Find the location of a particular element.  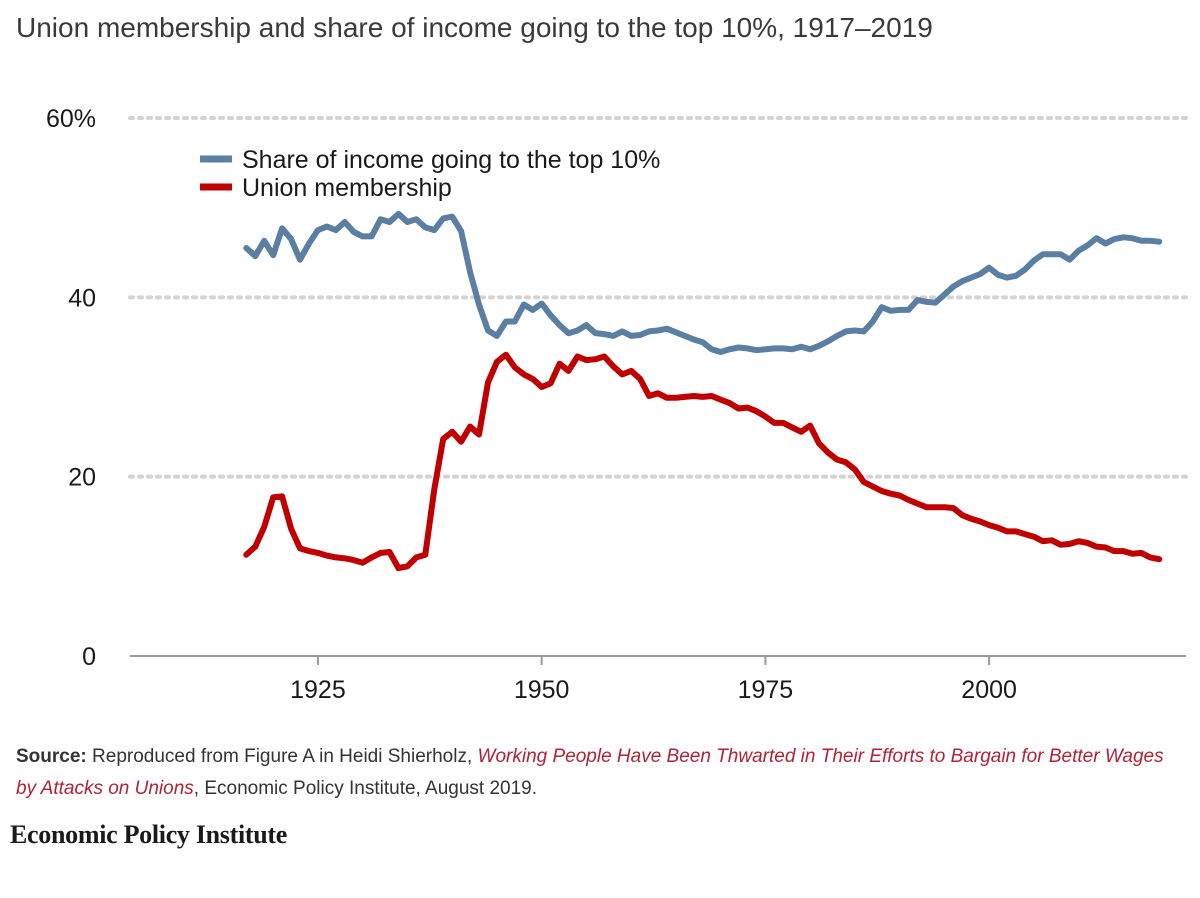

epi-logo: Economic Policy Institute is located at coordinates (149, 834).